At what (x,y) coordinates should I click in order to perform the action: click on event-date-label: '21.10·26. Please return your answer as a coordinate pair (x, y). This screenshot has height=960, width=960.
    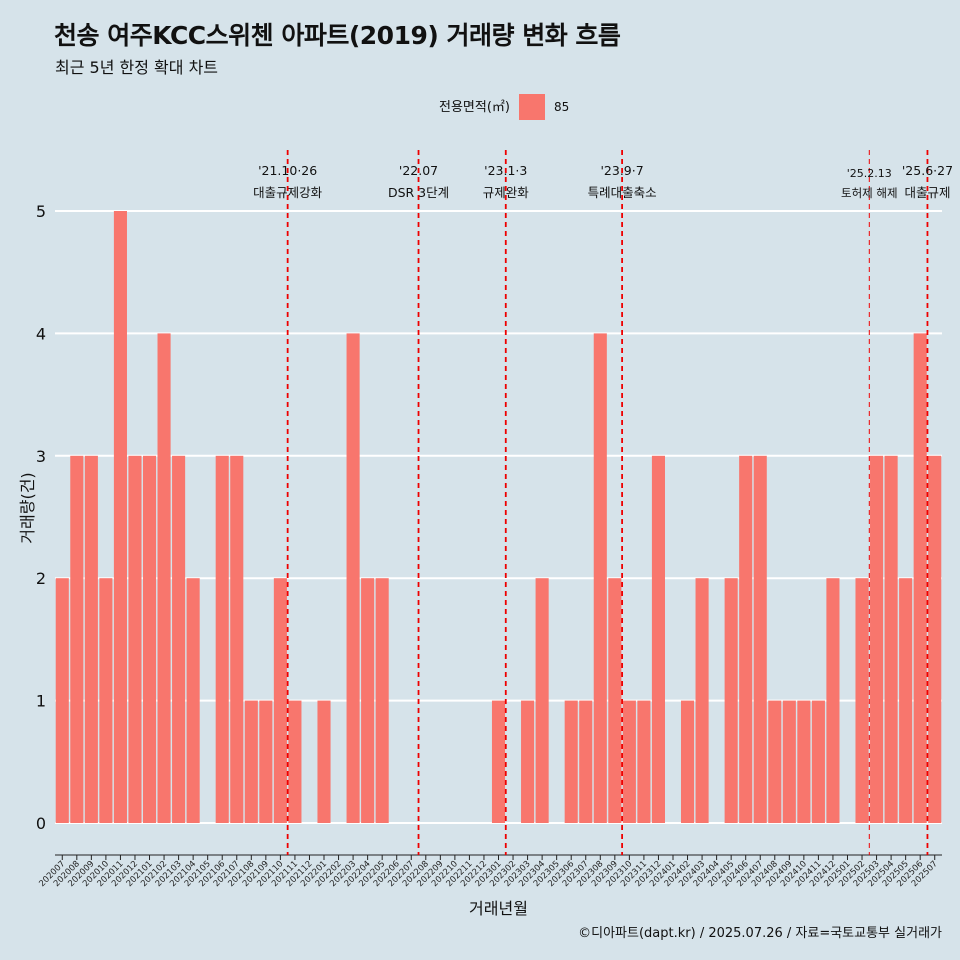
    Looking at the image, I should click on (287, 170).